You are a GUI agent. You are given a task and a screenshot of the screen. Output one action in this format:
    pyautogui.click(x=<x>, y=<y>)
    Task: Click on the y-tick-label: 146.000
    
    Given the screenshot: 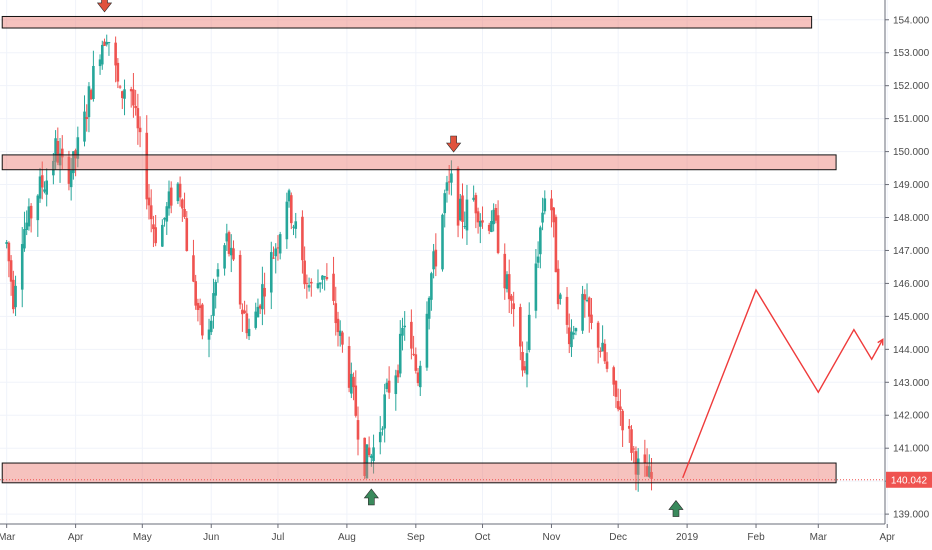 What is the action you would take?
    pyautogui.click(x=911, y=284)
    